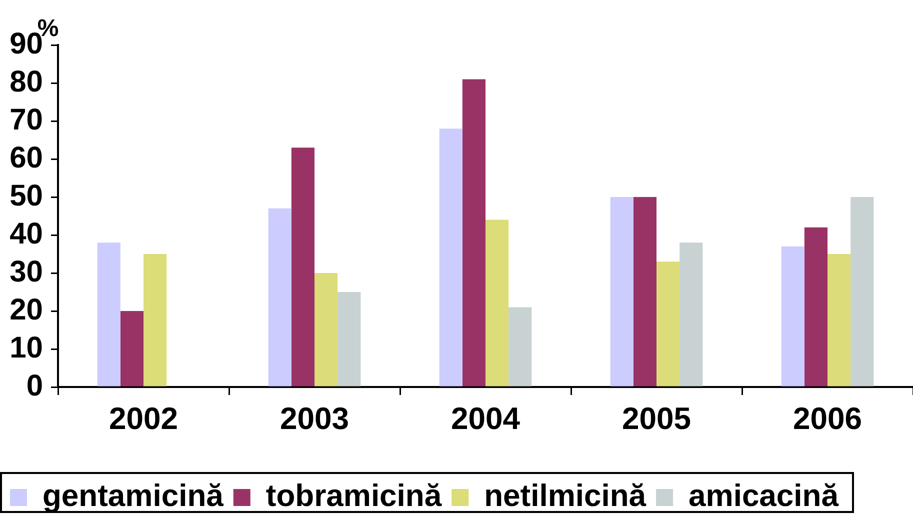  Describe the element at coordinates (26, 195) in the screenshot. I see `y-tick-label: 50` at that location.